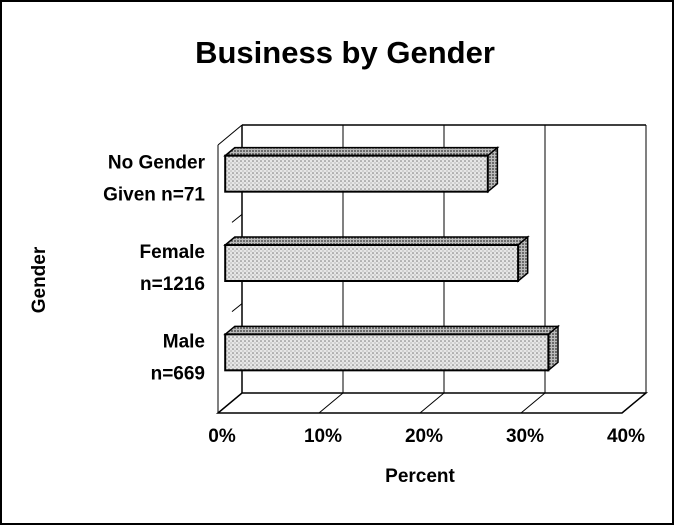 This screenshot has height=525, width=674. I want to click on y-tick-label: n=1216, so click(172, 284).